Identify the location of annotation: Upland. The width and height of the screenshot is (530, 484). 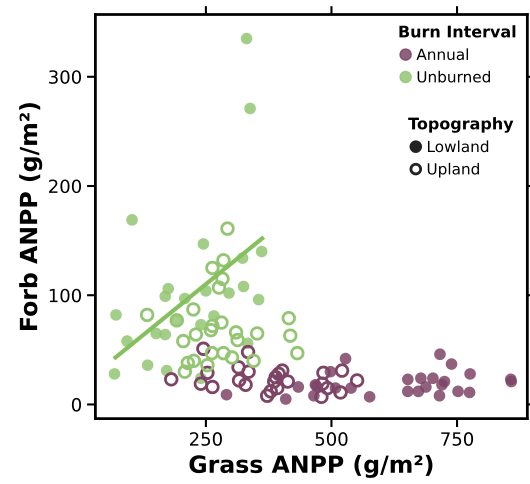
(453, 170).